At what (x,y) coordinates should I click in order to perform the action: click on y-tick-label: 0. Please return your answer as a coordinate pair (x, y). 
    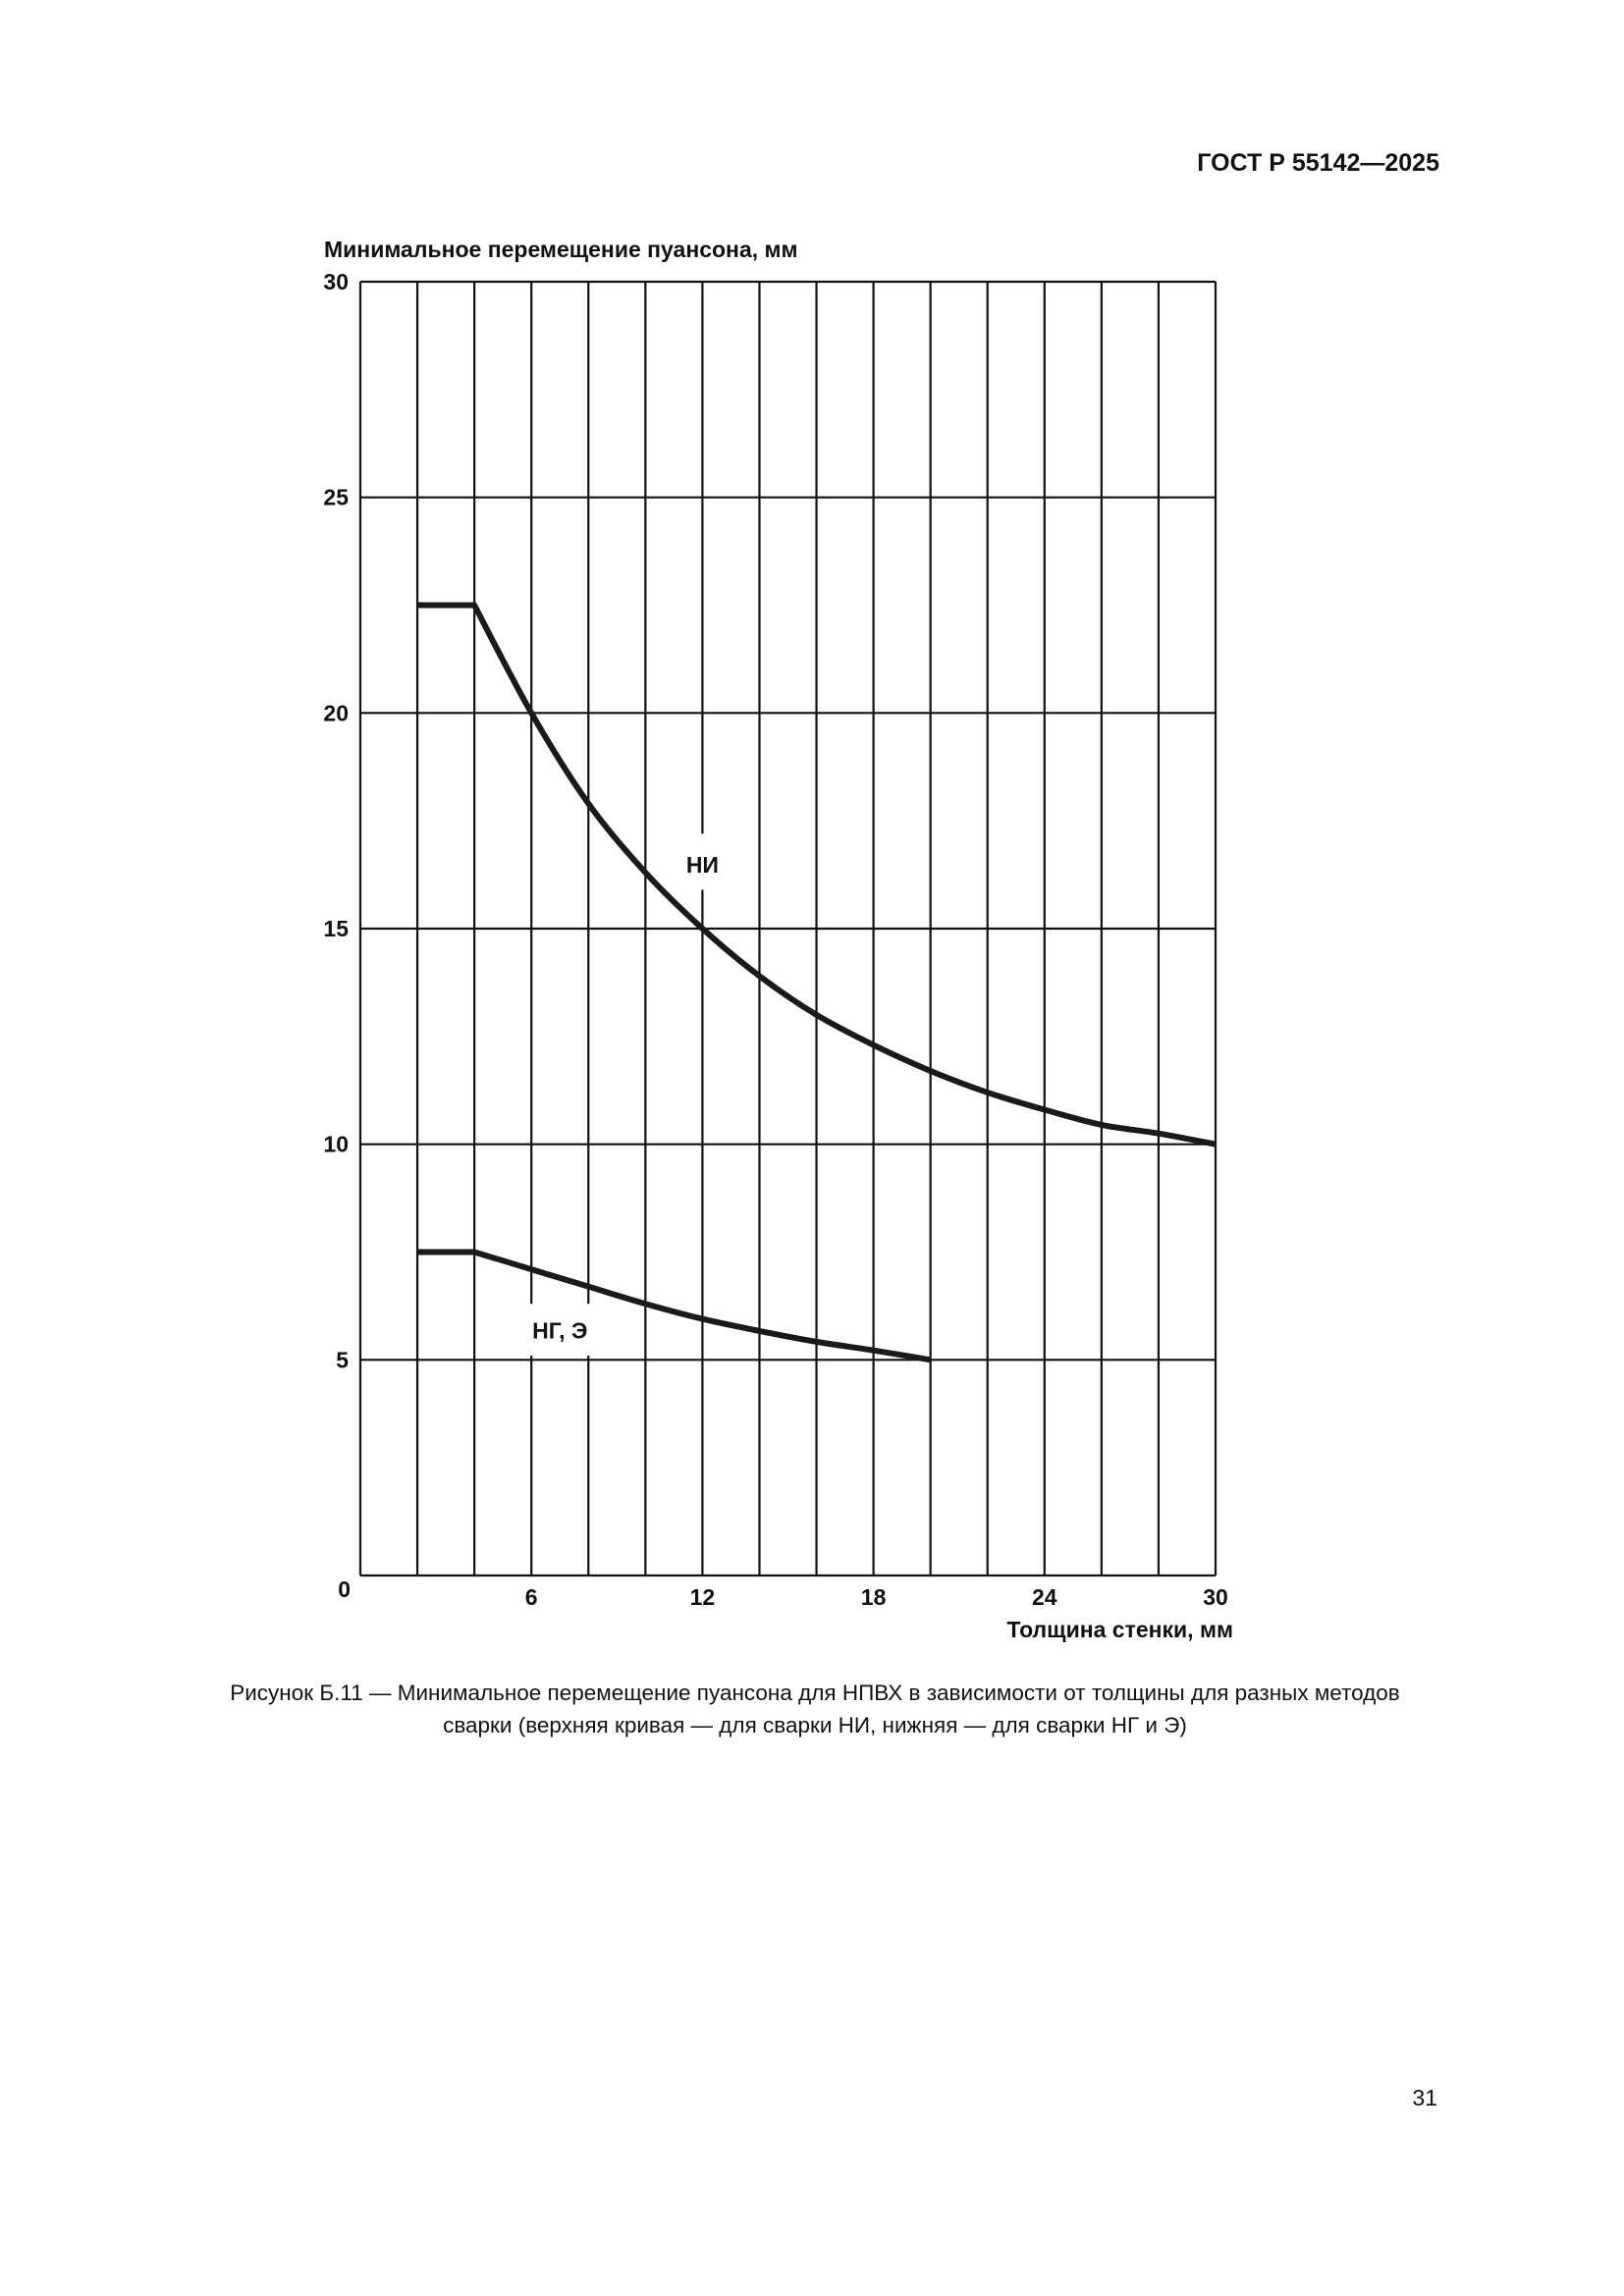
    Looking at the image, I should click on (344, 1589).